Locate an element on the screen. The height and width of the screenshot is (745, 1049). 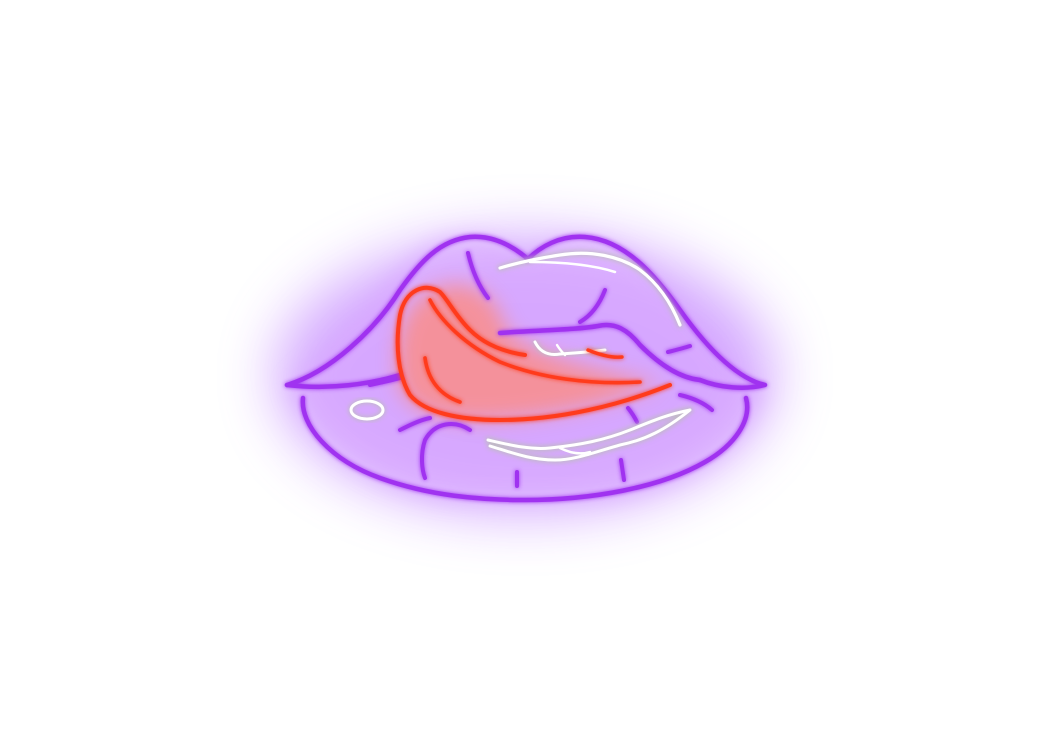
lower-lip-highlights is located at coordinates (520, 430).